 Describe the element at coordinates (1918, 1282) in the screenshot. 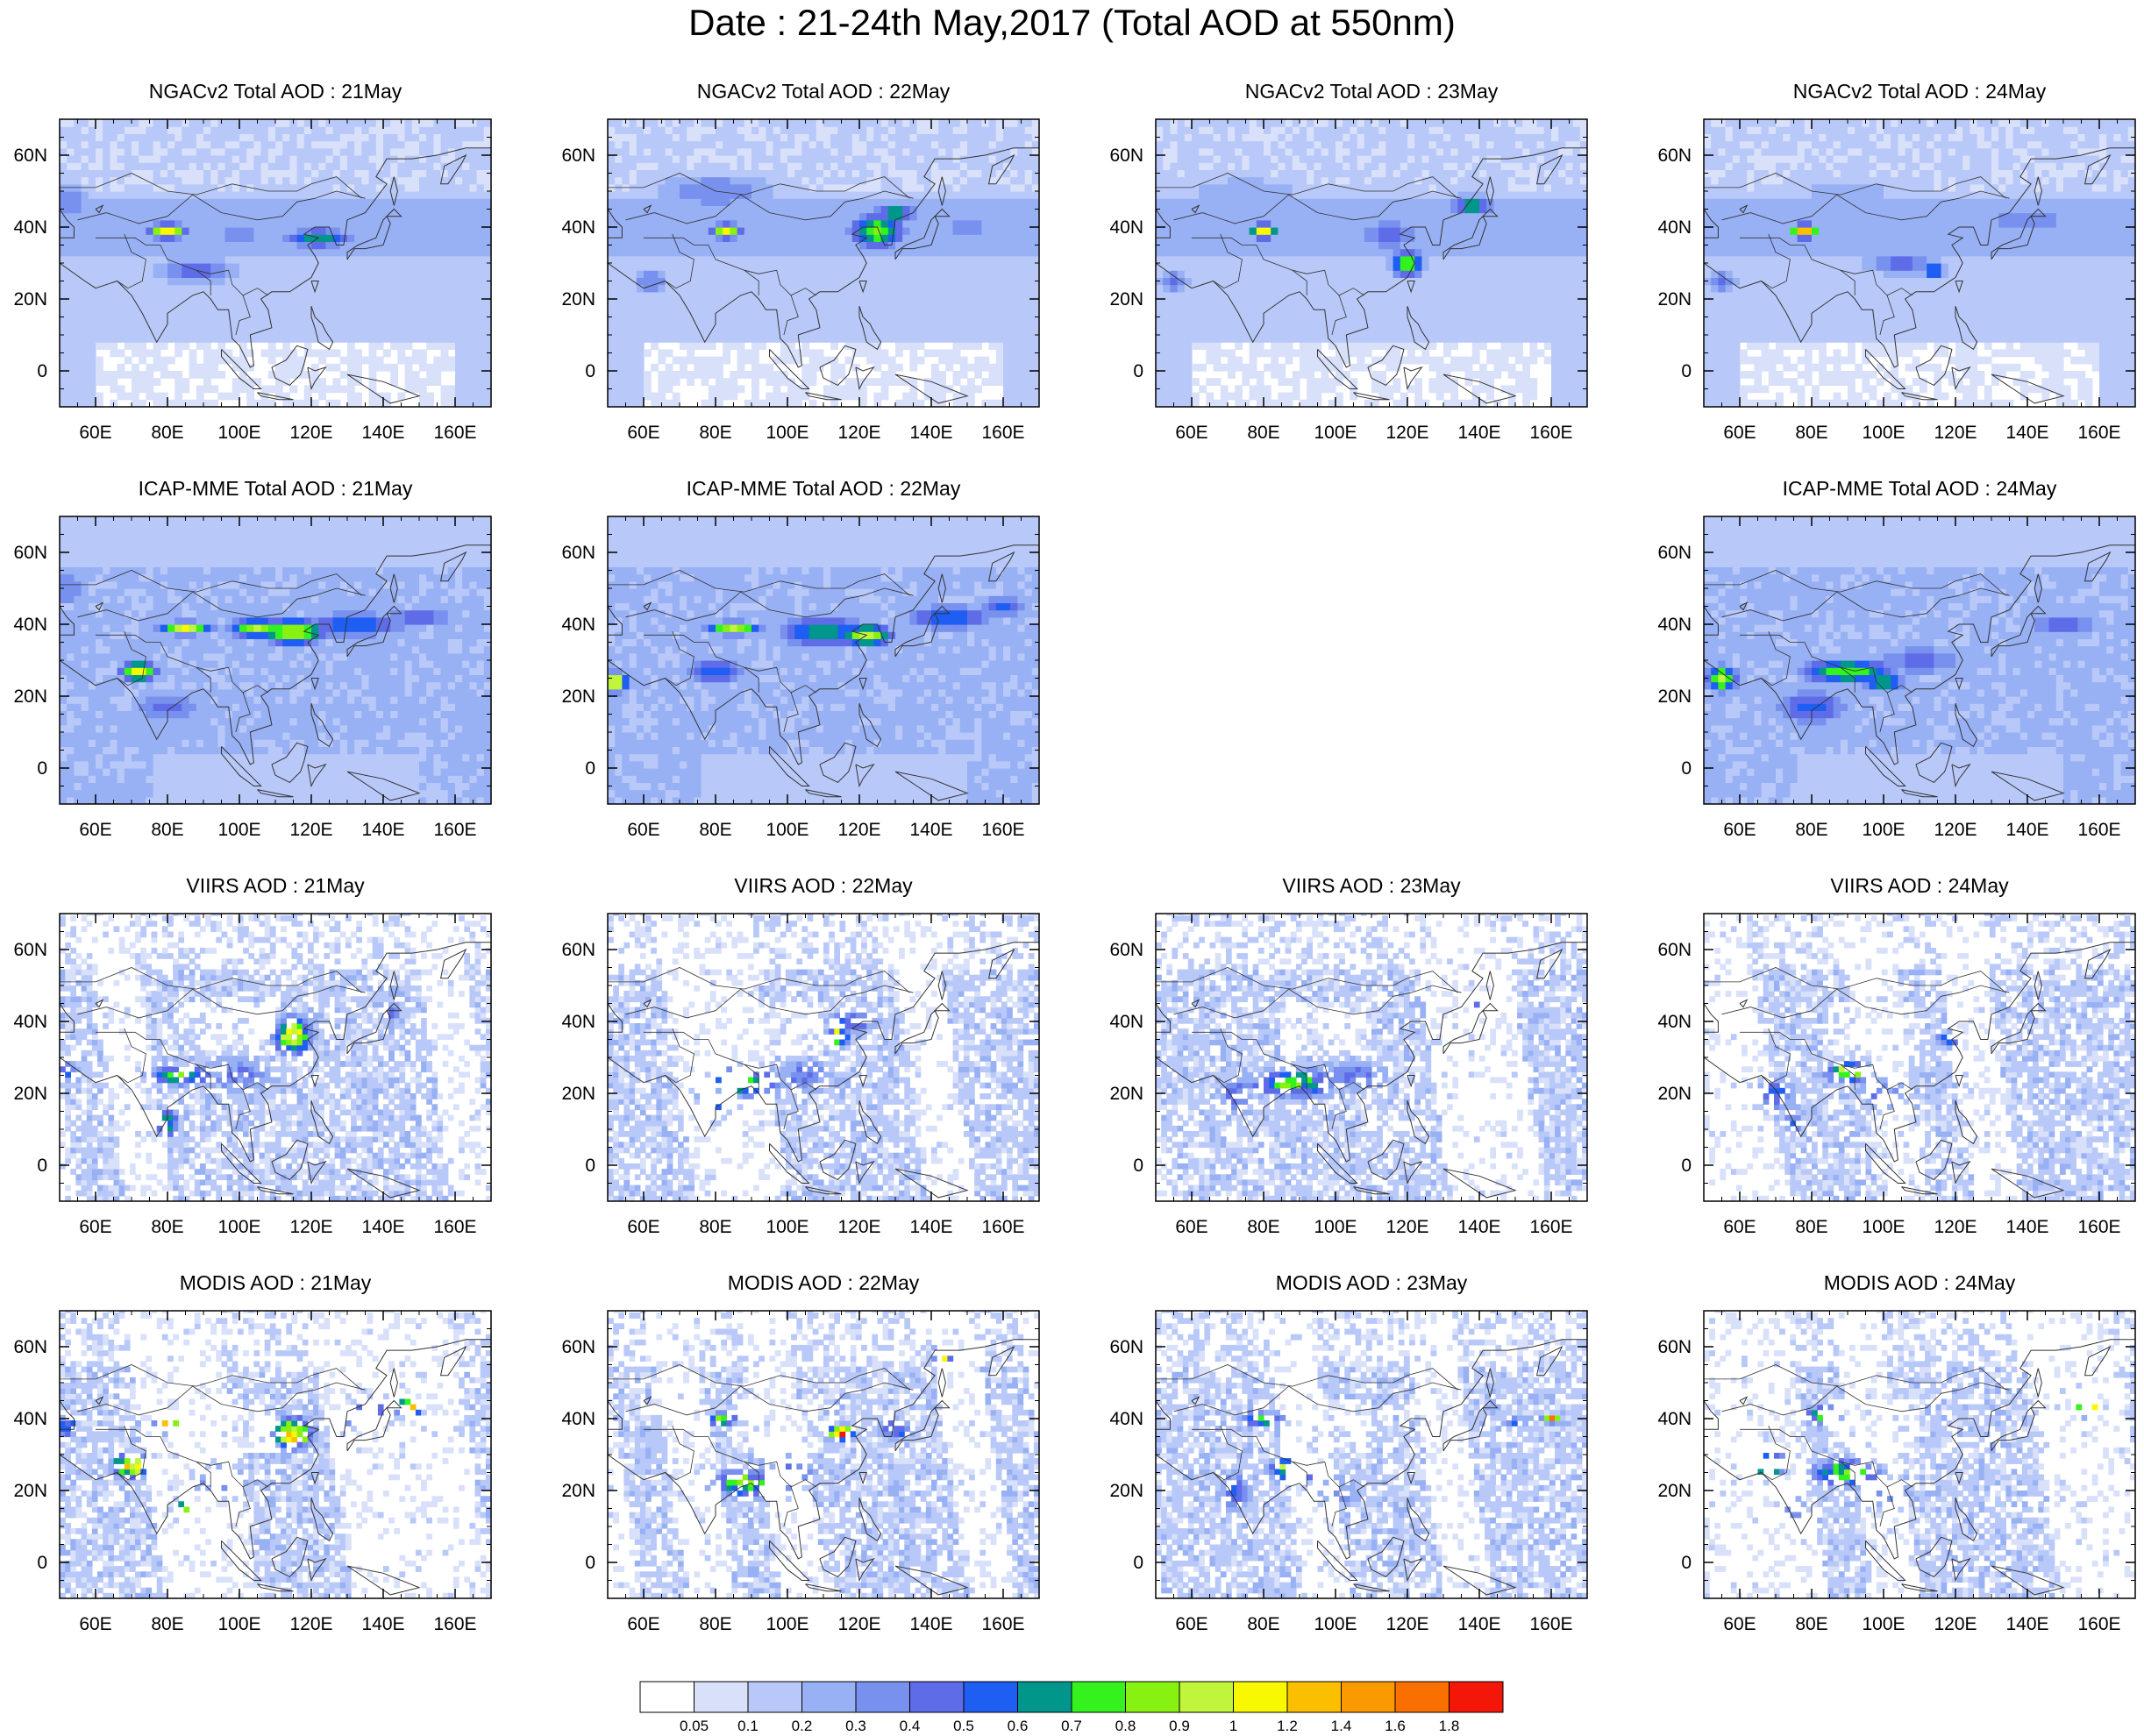

I see `panel-title-modis-24: MODIS AOD : 24May` at that location.